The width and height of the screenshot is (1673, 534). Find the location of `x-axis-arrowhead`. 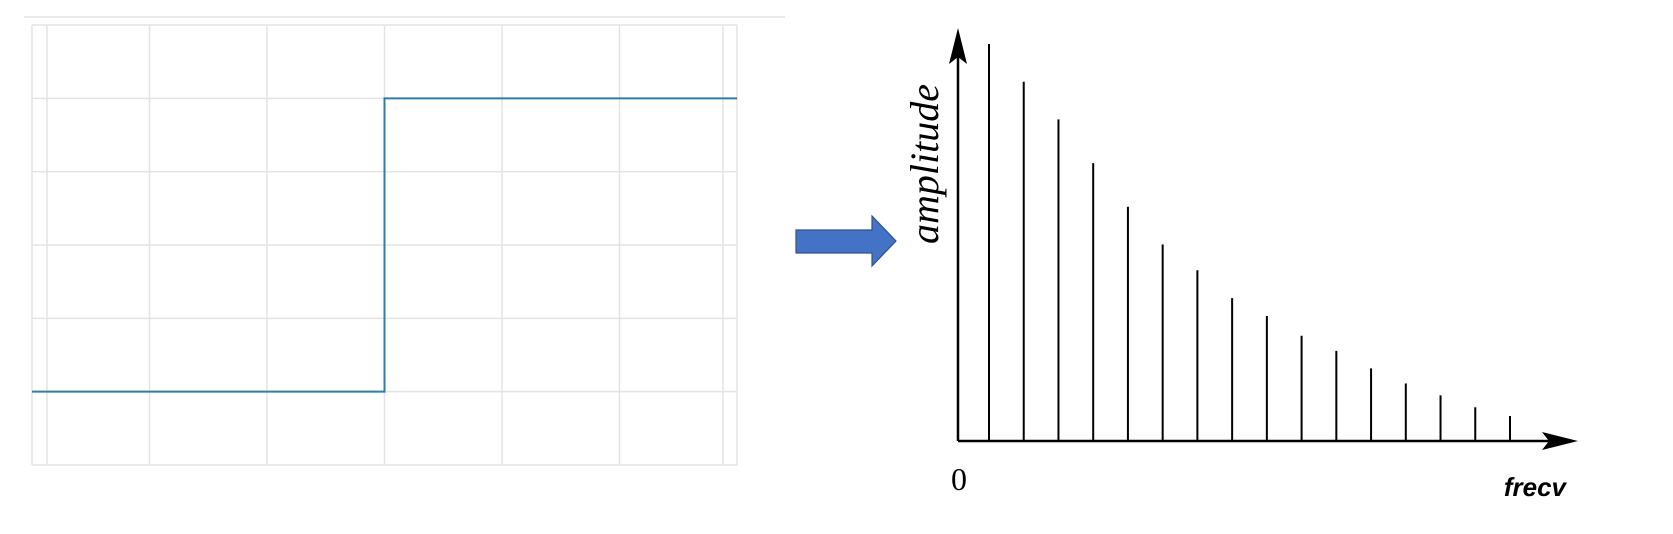

x-axis-arrowhead is located at coordinates (1560, 441).